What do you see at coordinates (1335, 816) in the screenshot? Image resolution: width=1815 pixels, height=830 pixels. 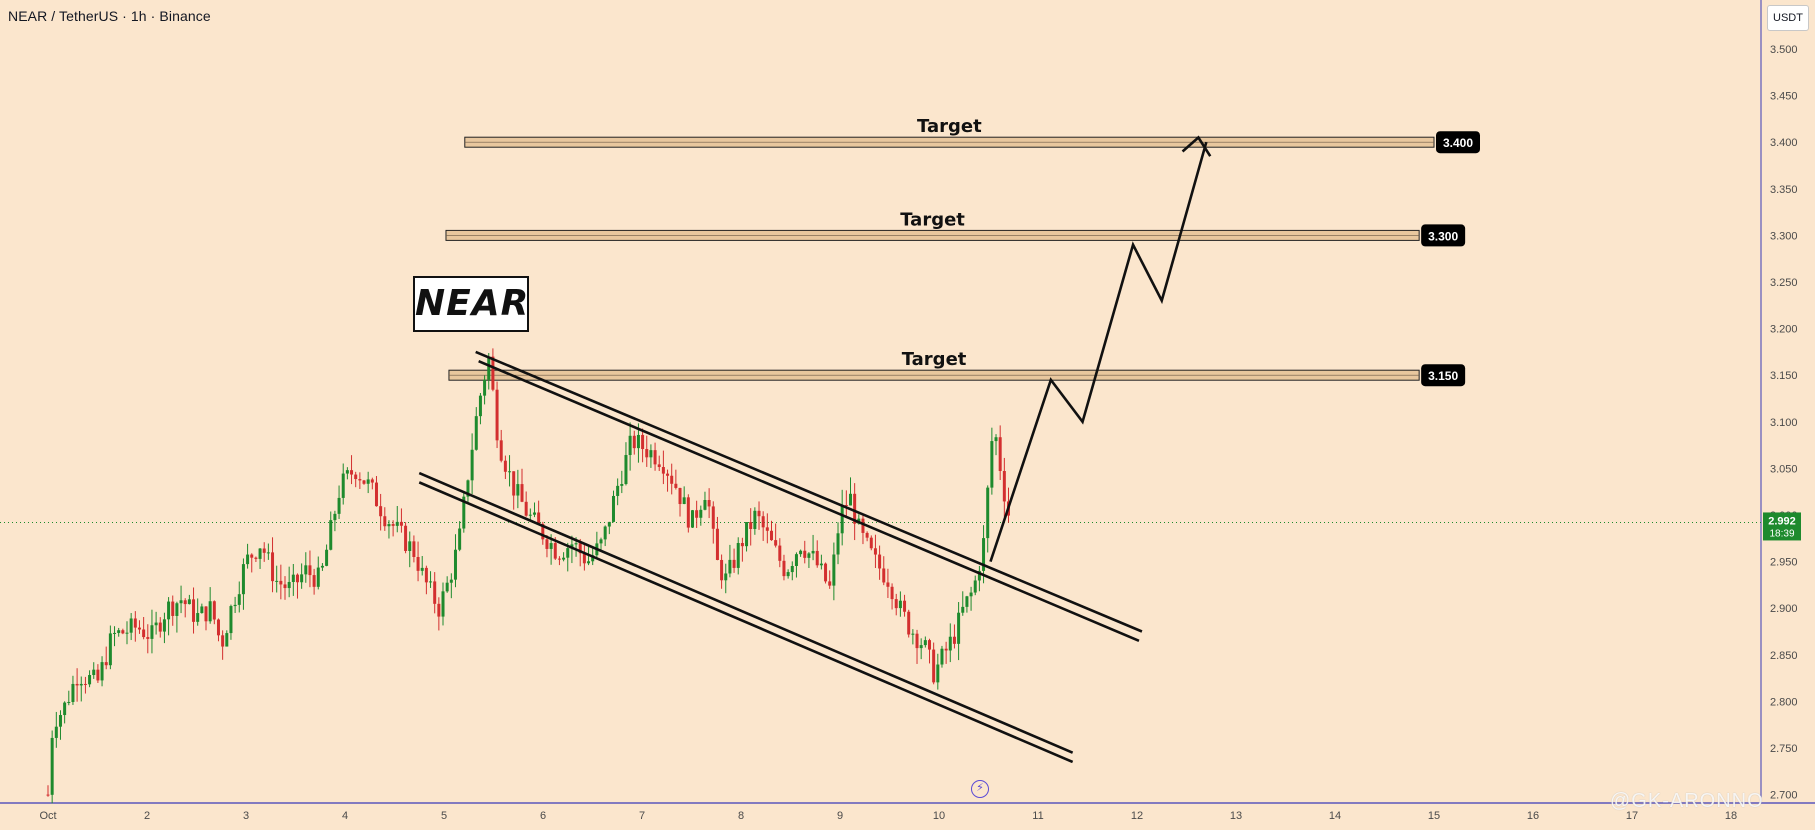 I see `x-tick-label: 14` at bounding box center [1335, 816].